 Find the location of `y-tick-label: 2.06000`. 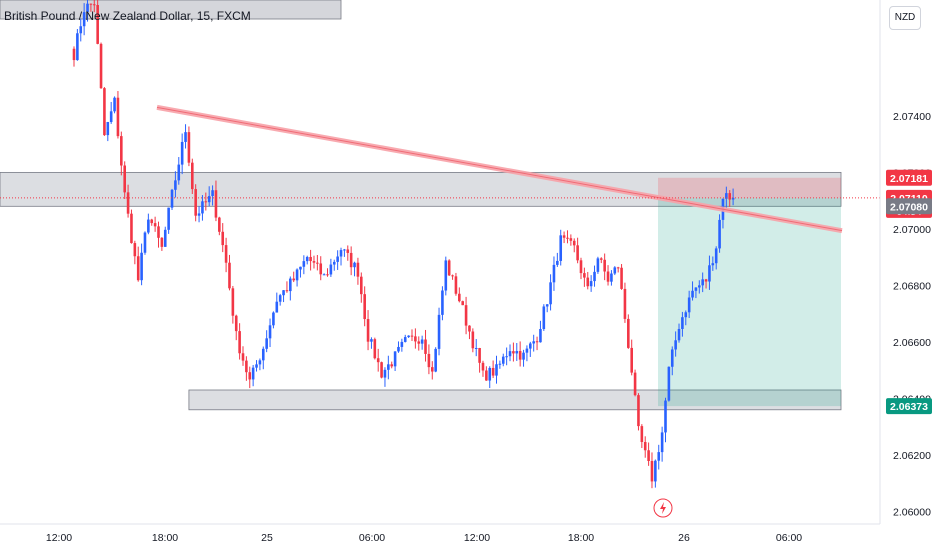

y-tick-label: 2.06000 is located at coordinates (912, 513).